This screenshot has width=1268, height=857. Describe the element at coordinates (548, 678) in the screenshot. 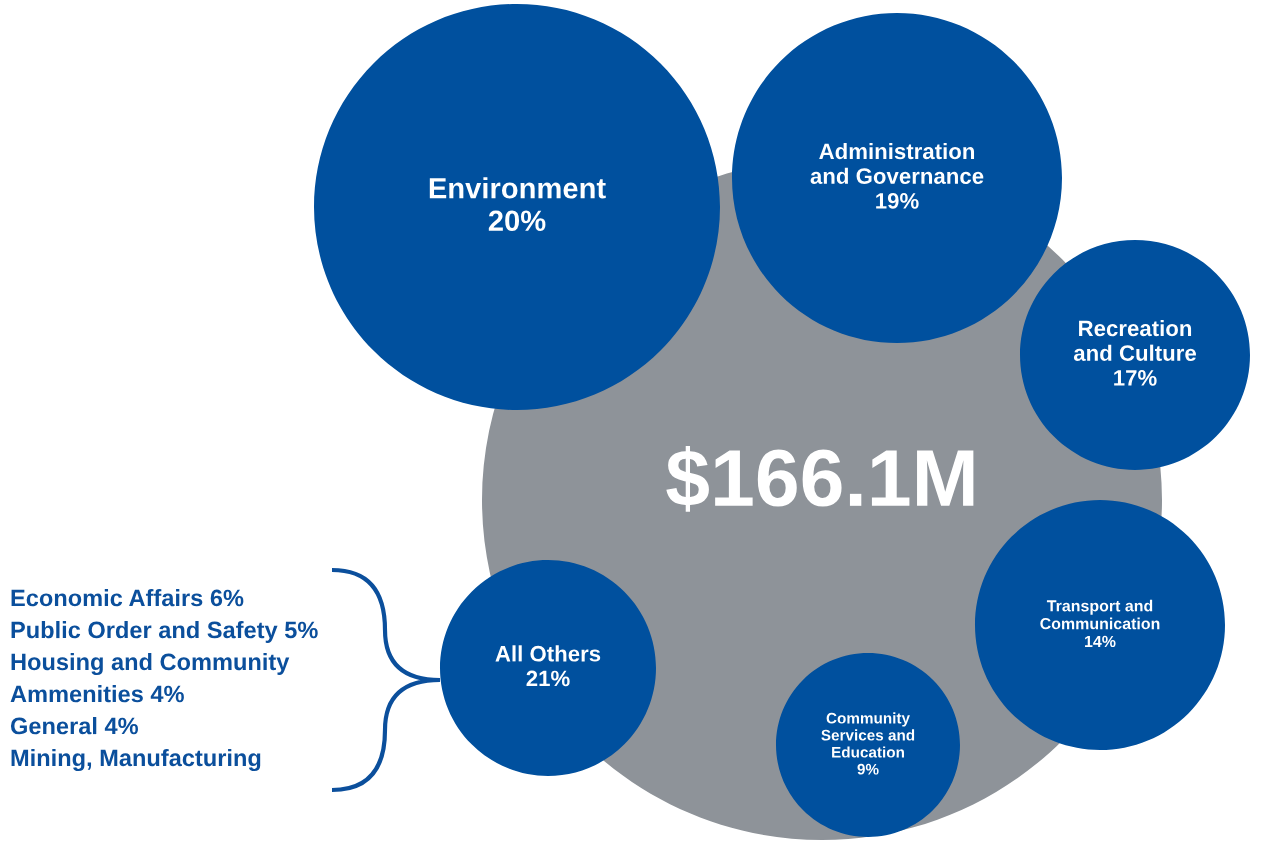

I see `data-label: 21%` at that location.